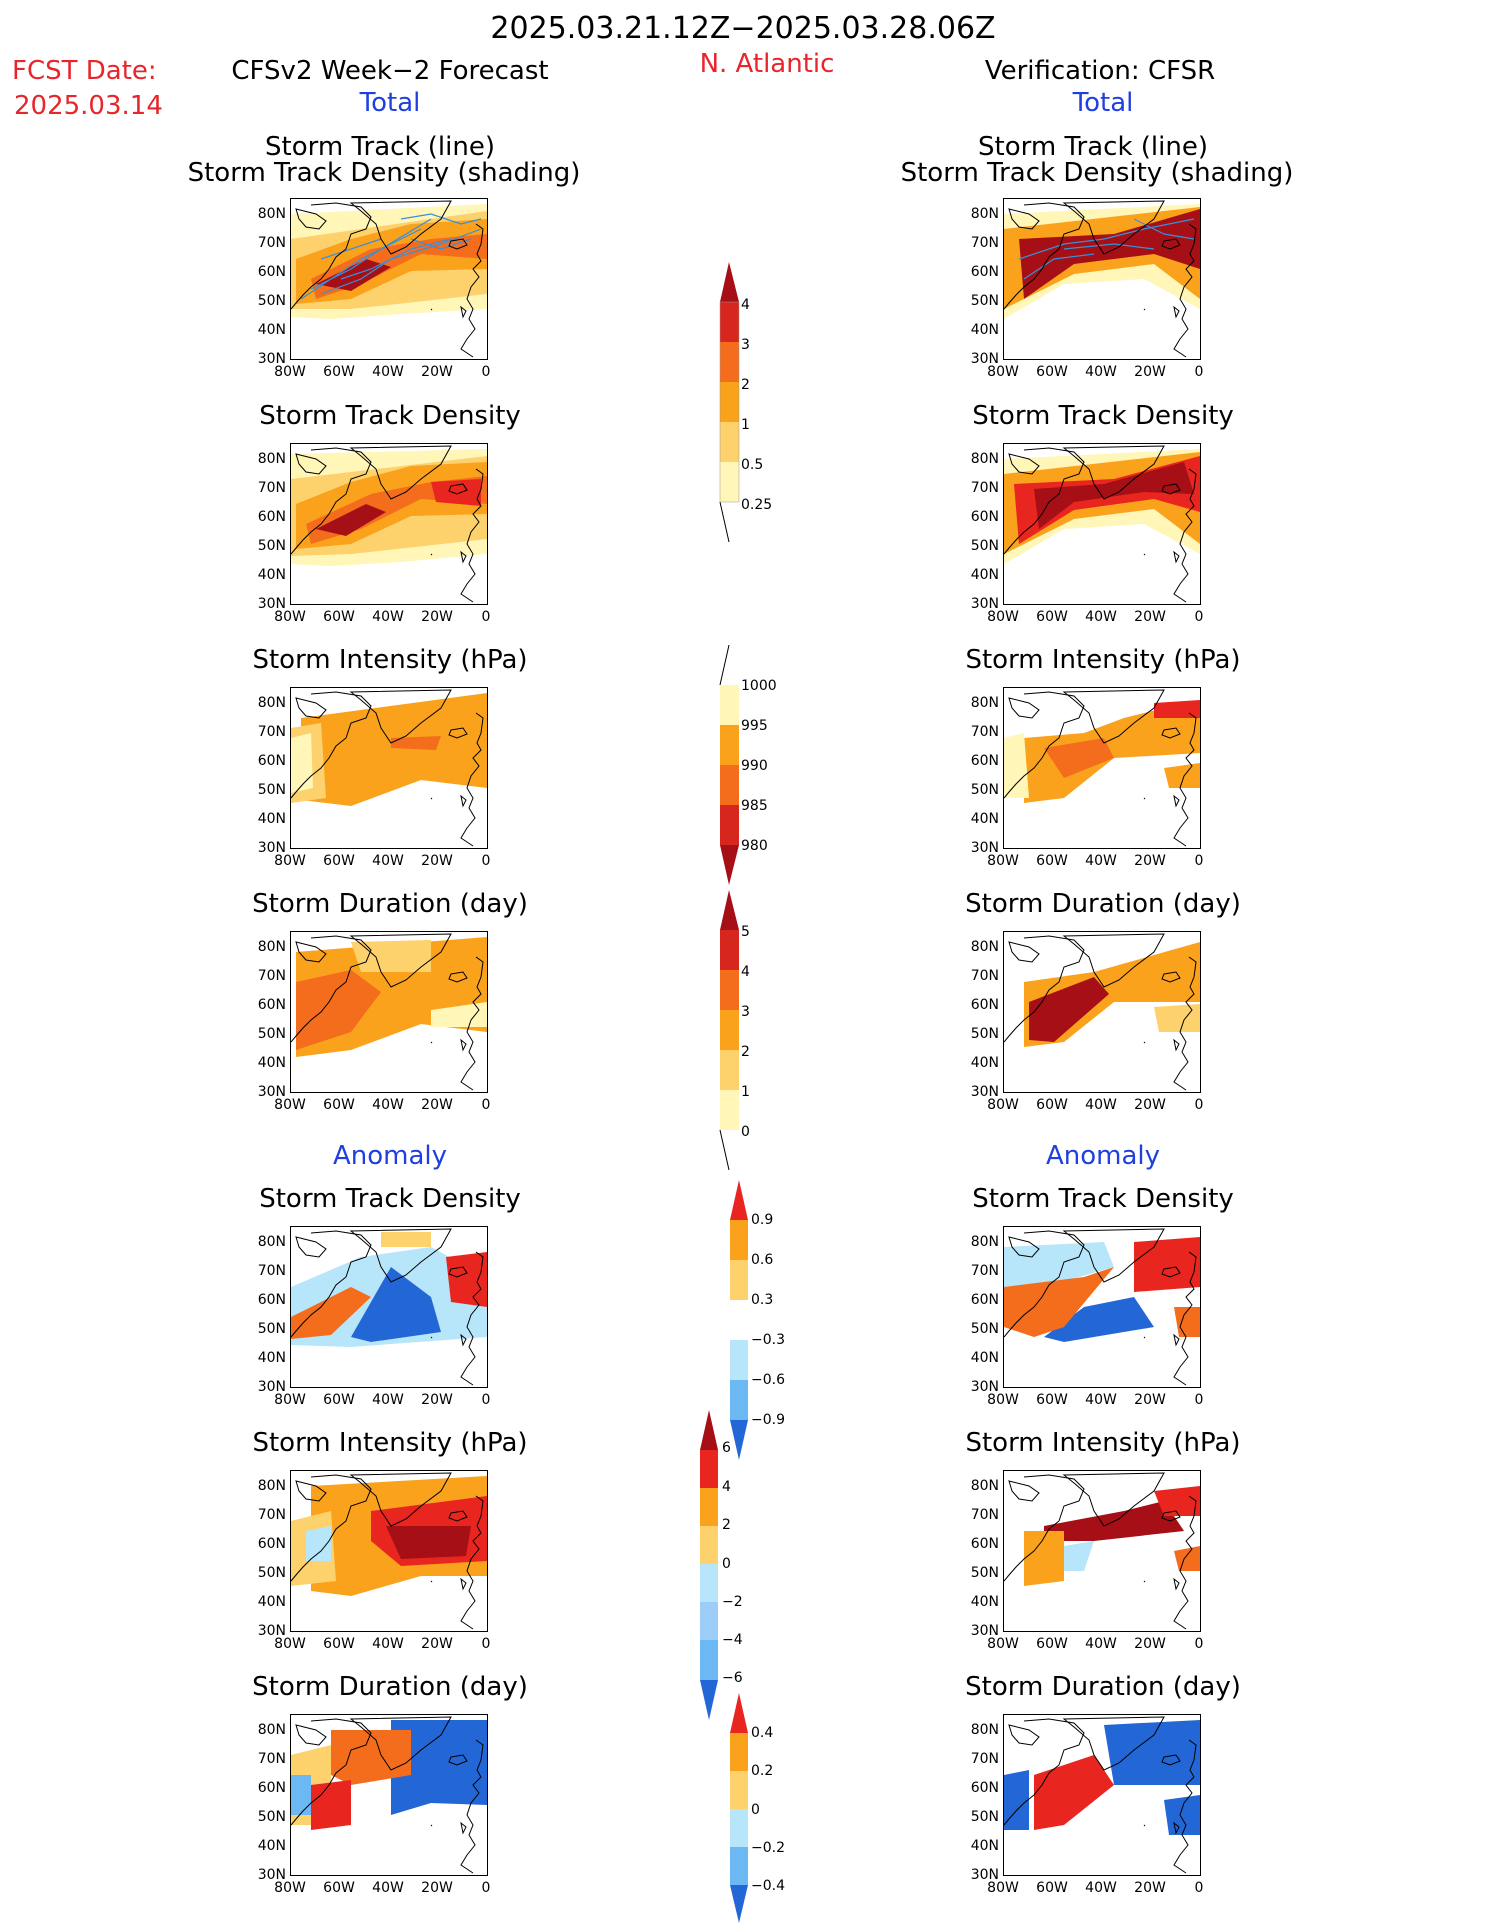  Describe the element at coordinates (290, 861) in the screenshot. I see `lon-tick-label: 80W` at that location.